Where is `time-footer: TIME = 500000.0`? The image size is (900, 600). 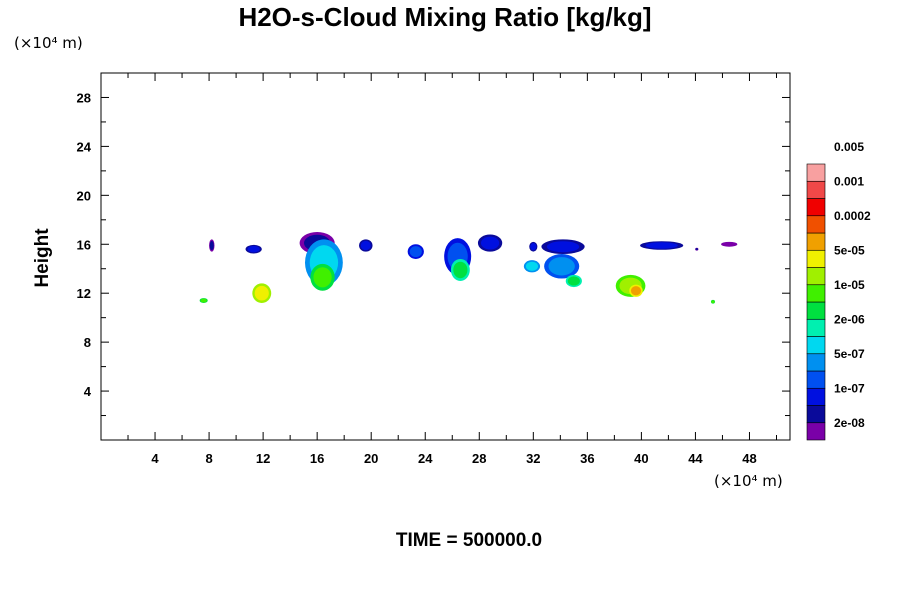
time-footer: TIME = 500000.0 is located at coordinates (469, 540).